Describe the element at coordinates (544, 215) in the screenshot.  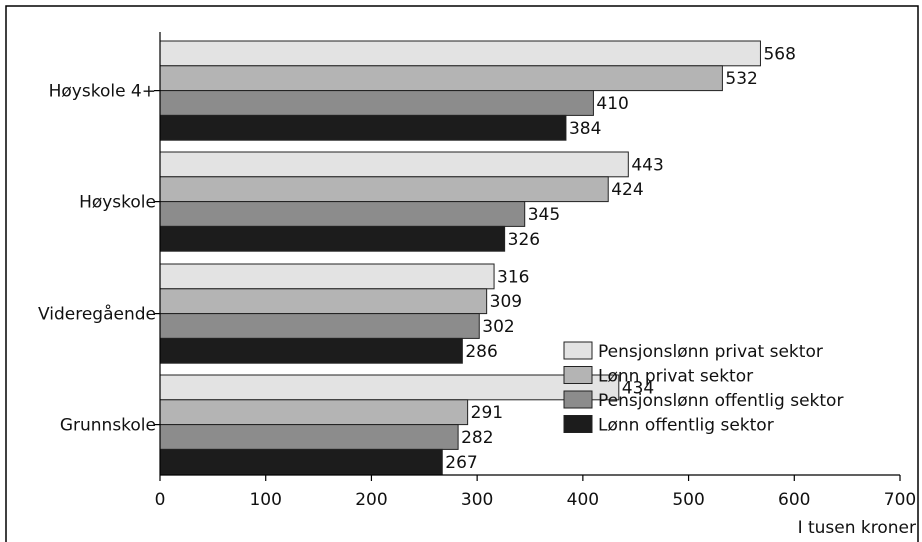
I see `bar-value-label: 345` at that location.